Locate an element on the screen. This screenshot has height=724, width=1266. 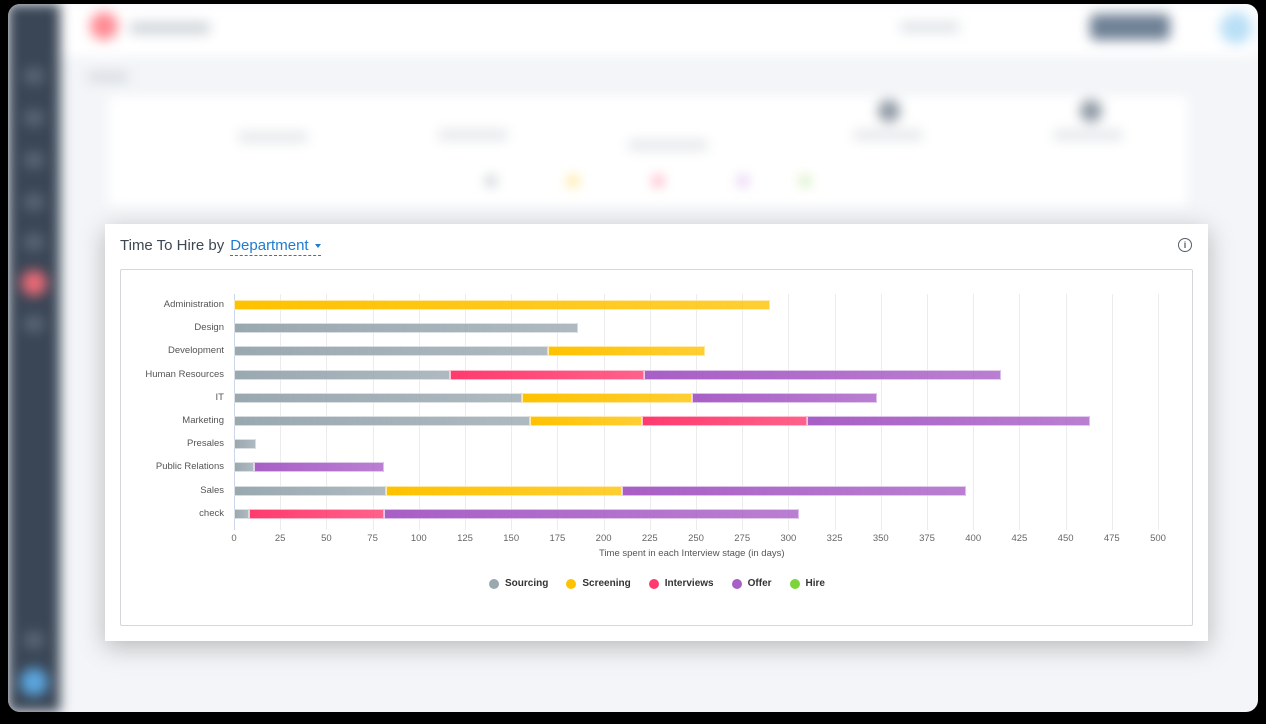
x-tick-label: 100 is located at coordinates (418, 538).